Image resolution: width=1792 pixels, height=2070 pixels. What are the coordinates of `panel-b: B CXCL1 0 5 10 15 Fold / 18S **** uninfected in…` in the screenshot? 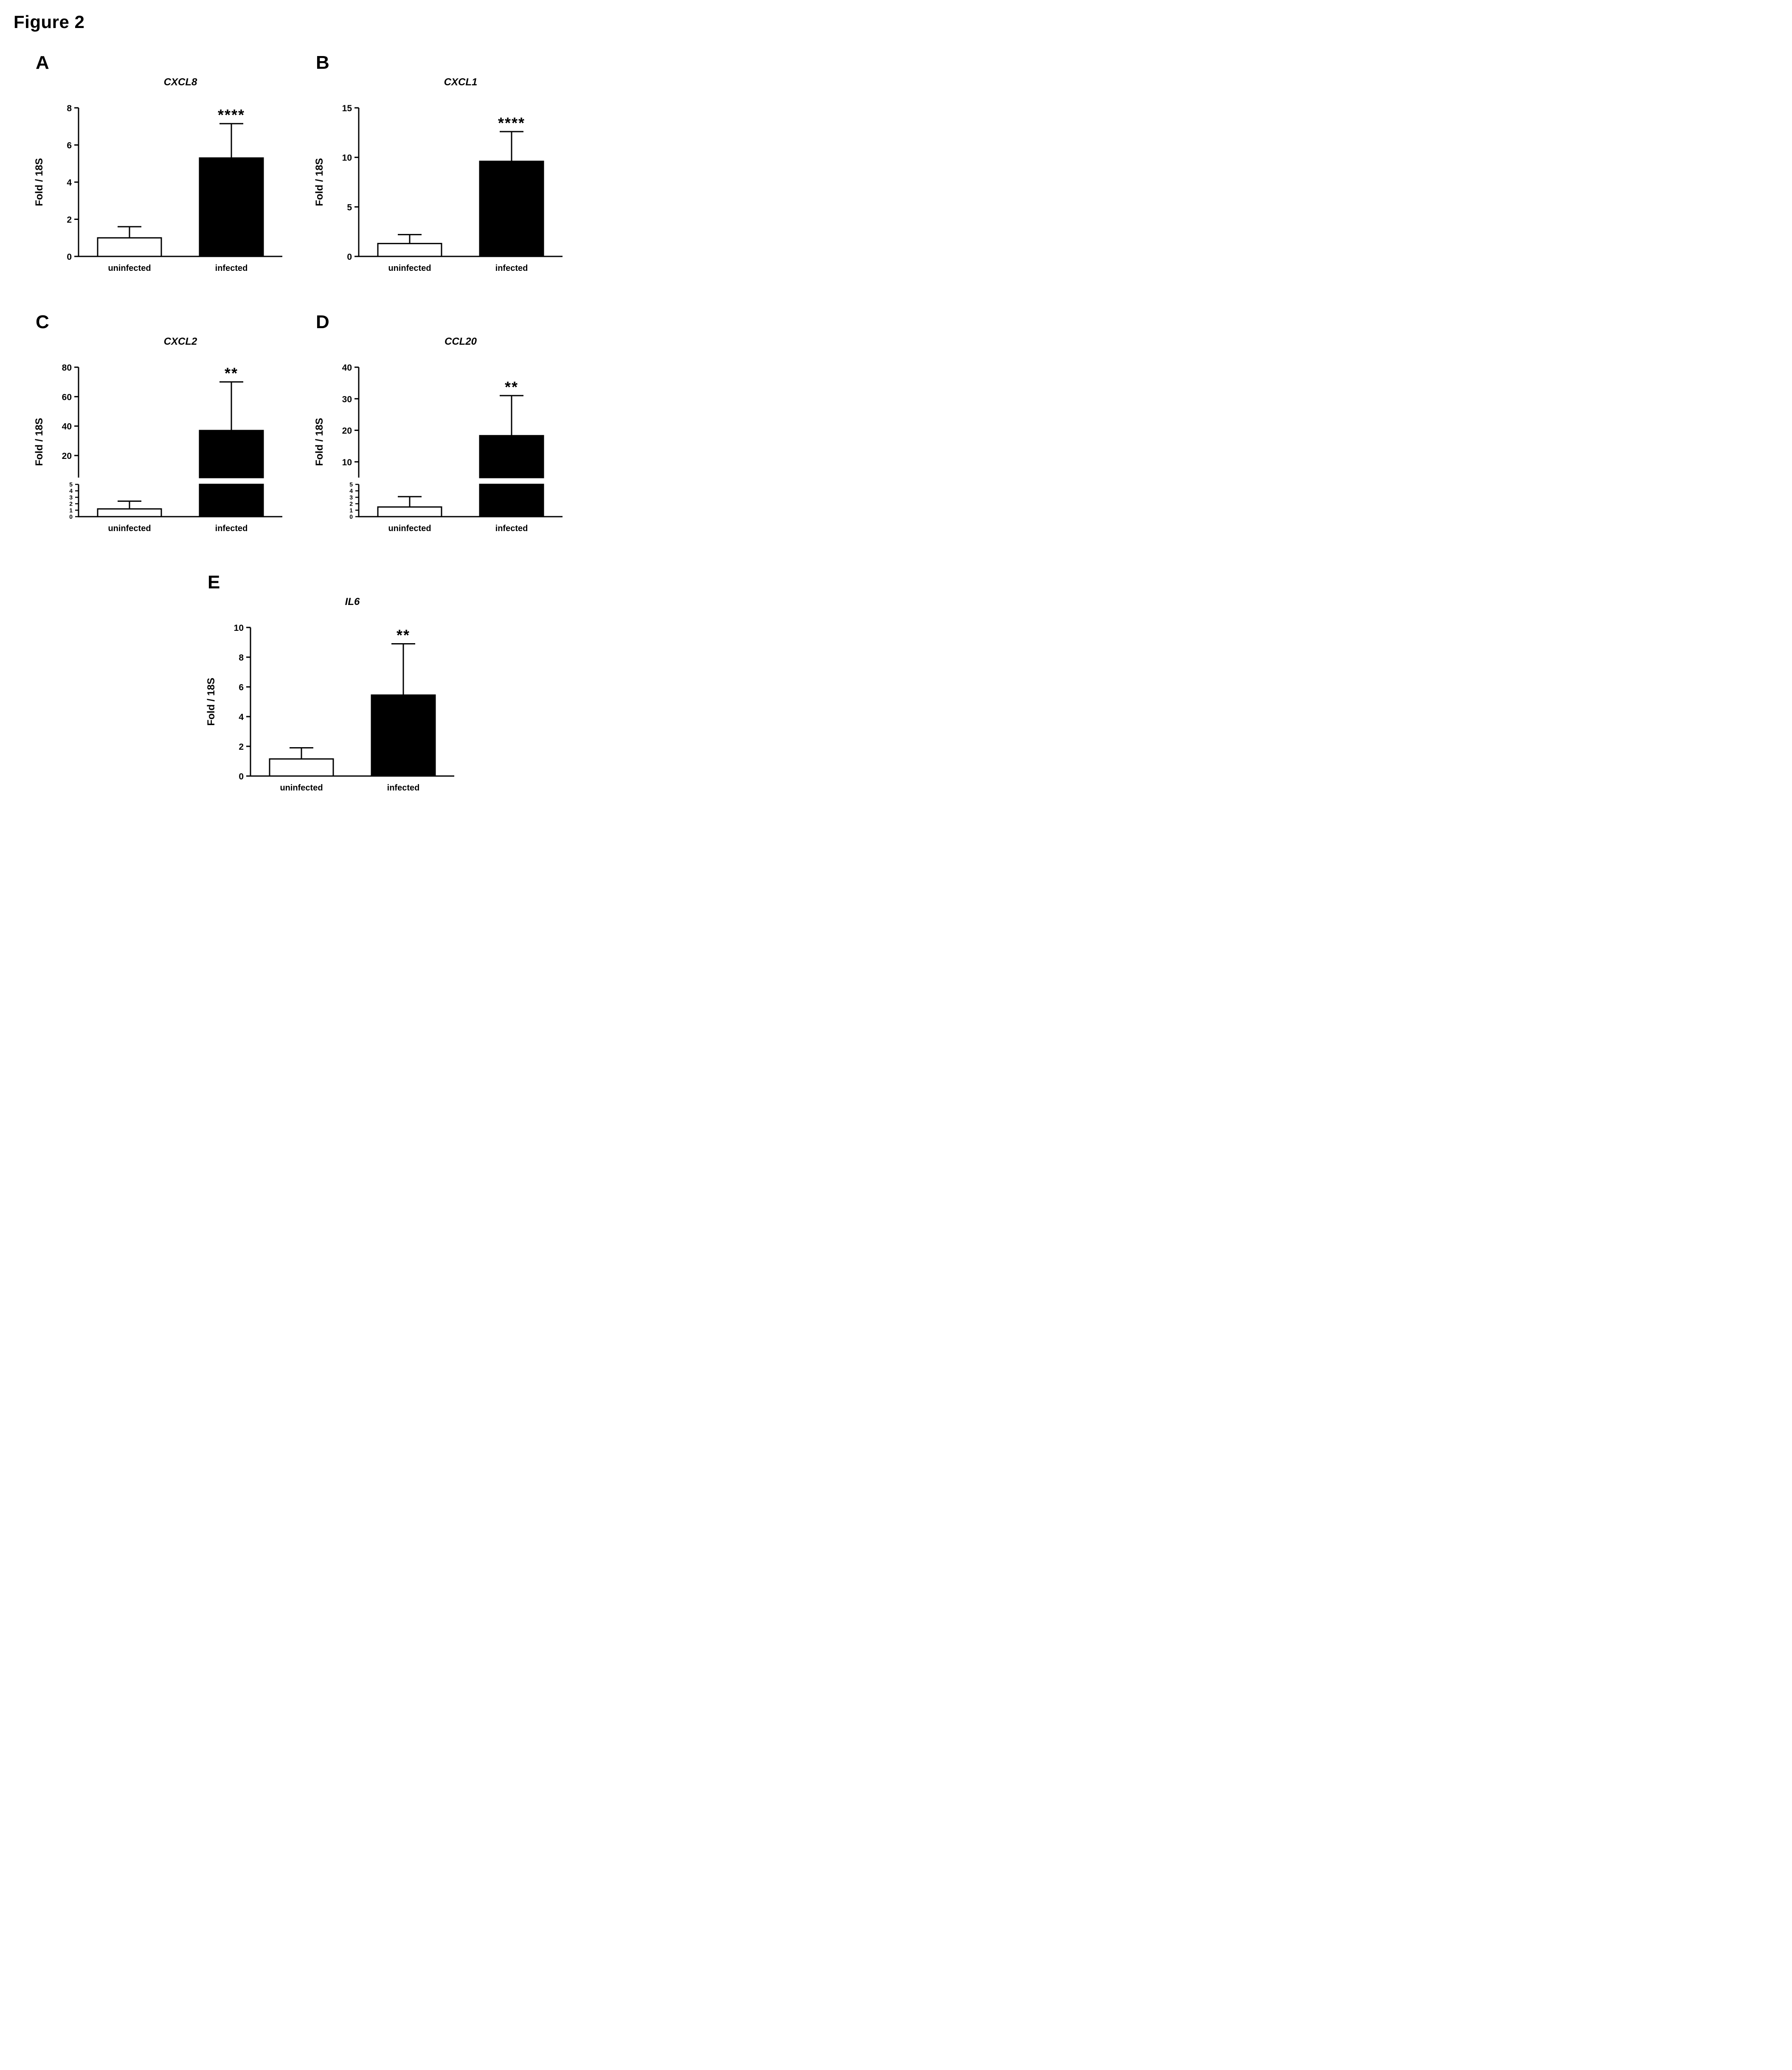 It's located at (441, 165).